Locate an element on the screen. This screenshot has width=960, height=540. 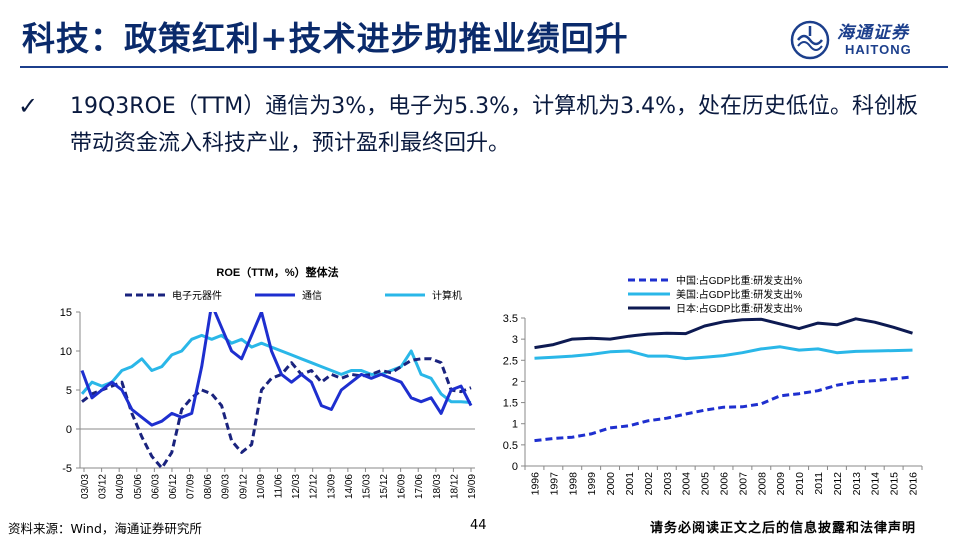
x-tick-label: 2009 is located at coordinates (781, 484).